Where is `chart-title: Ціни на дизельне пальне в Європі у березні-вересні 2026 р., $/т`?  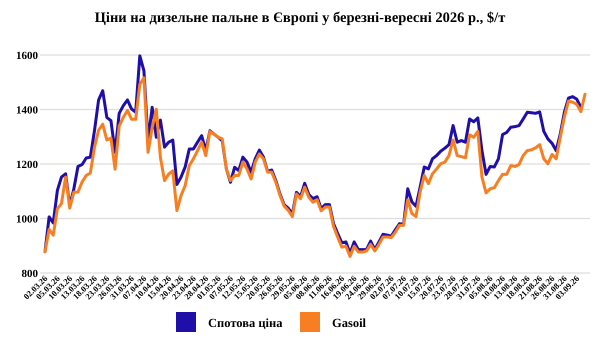
chart-title: Ціни на дизельне пальне в Європі у березні-вересні 2026 р., $/т is located at coordinates (300, 18).